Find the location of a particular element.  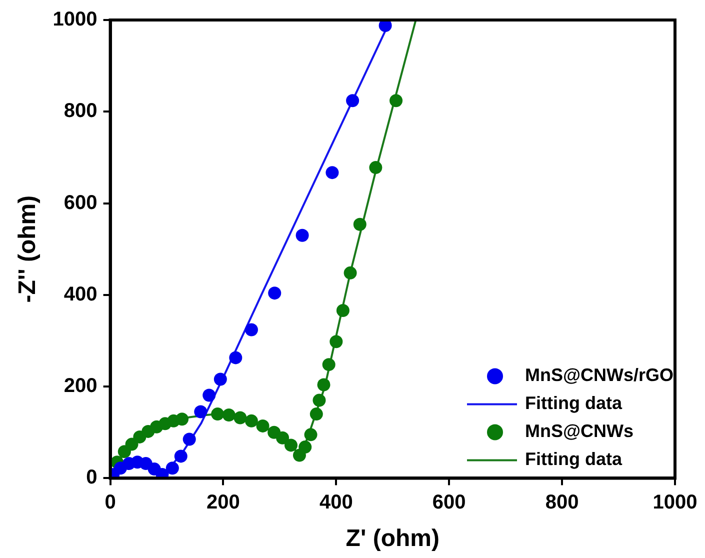

y-tick-label: 1000 is located at coordinates (75, 19).